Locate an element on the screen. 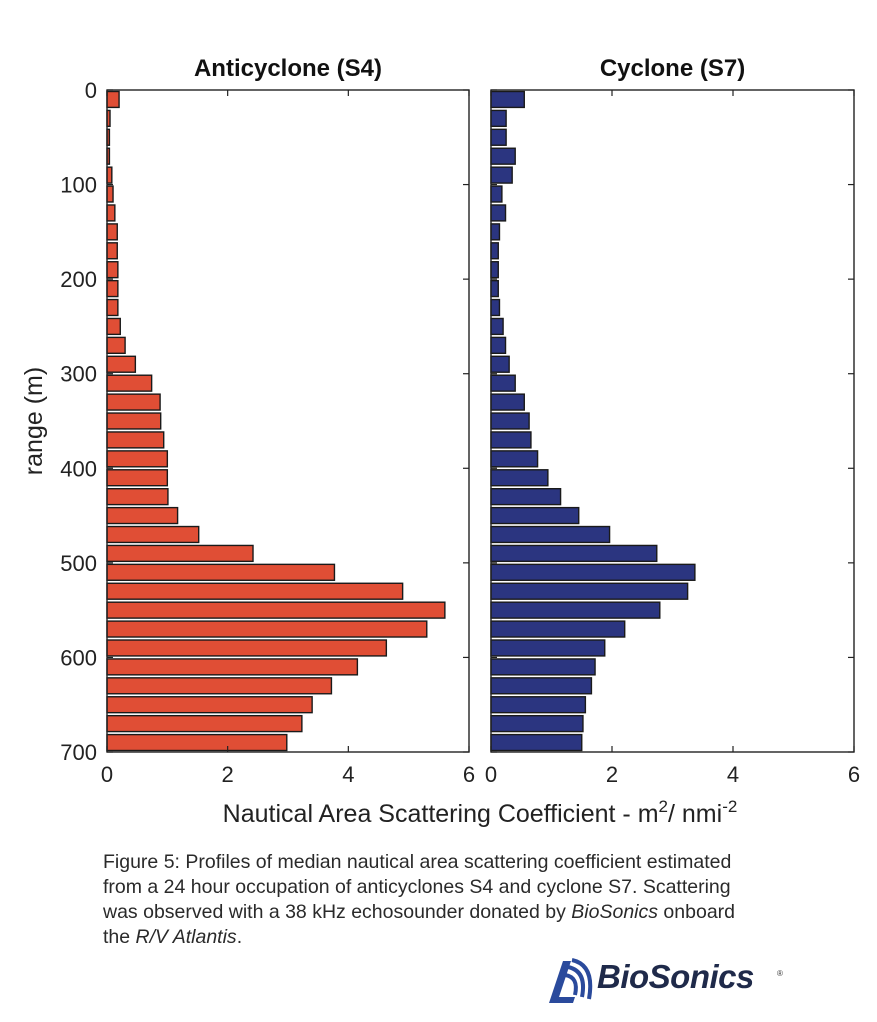 This screenshot has width=877, height=1022. y-tick-label: 700 is located at coordinates (78, 752).